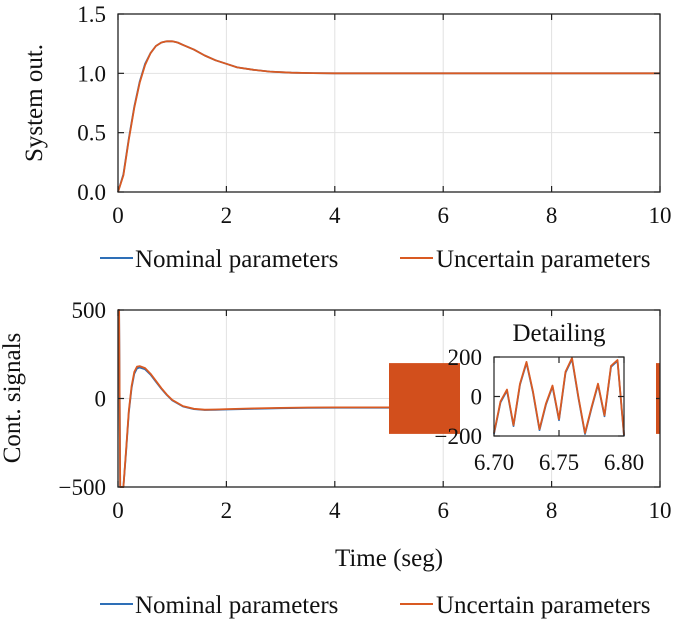  I want to click on bottom-xtick-label: 10, so click(660, 510).